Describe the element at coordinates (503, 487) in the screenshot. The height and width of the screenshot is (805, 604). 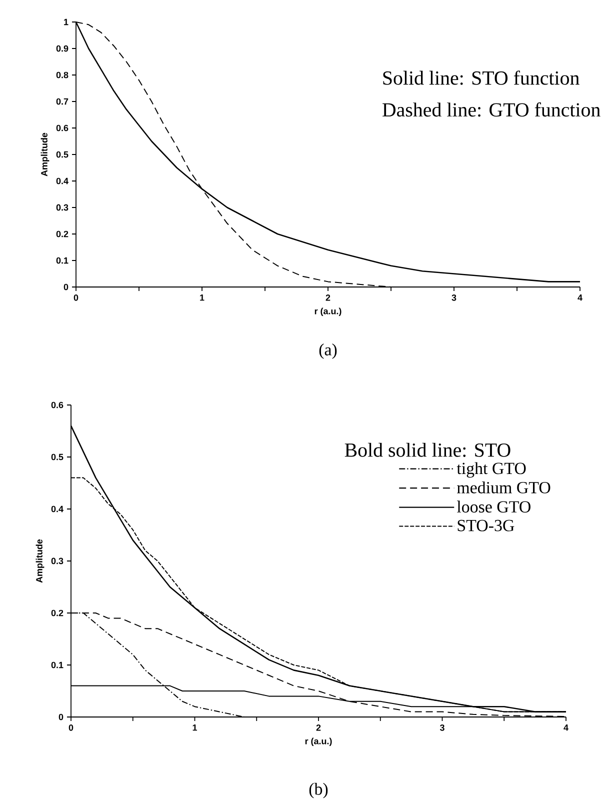
I see `legend-label: medium GTO` at that location.